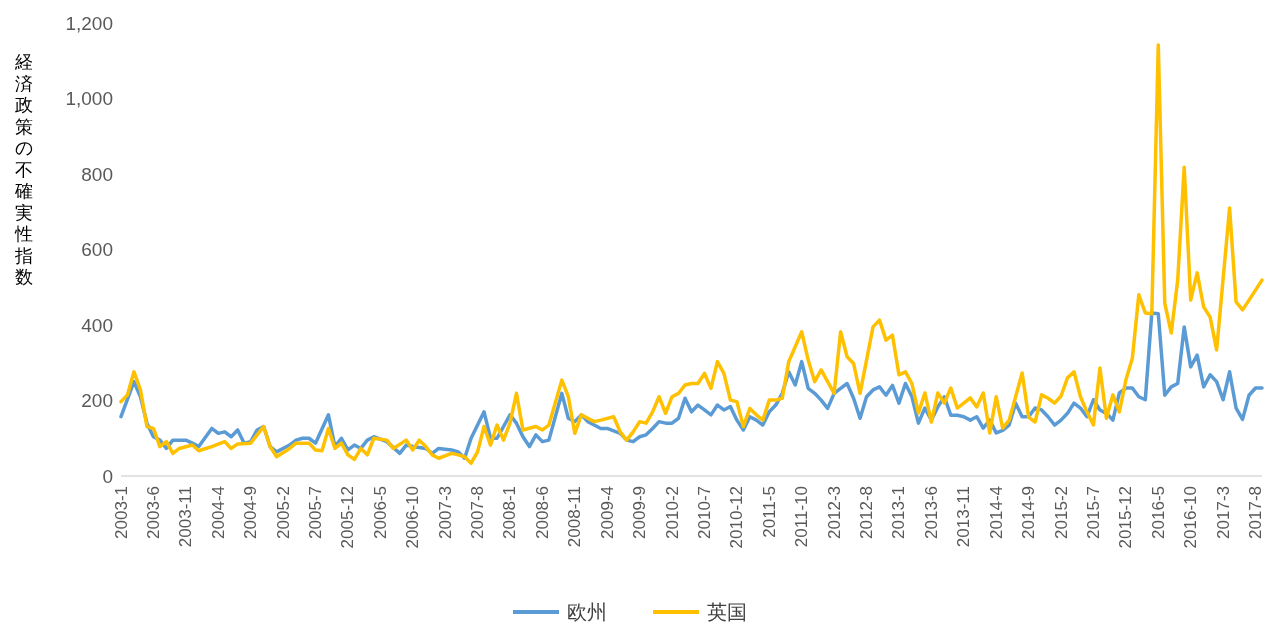 Image resolution: width=1266 pixels, height=628 pixels. Describe the element at coordinates (727, 612) in the screenshot. I see `legend-label: 英国` at that location.